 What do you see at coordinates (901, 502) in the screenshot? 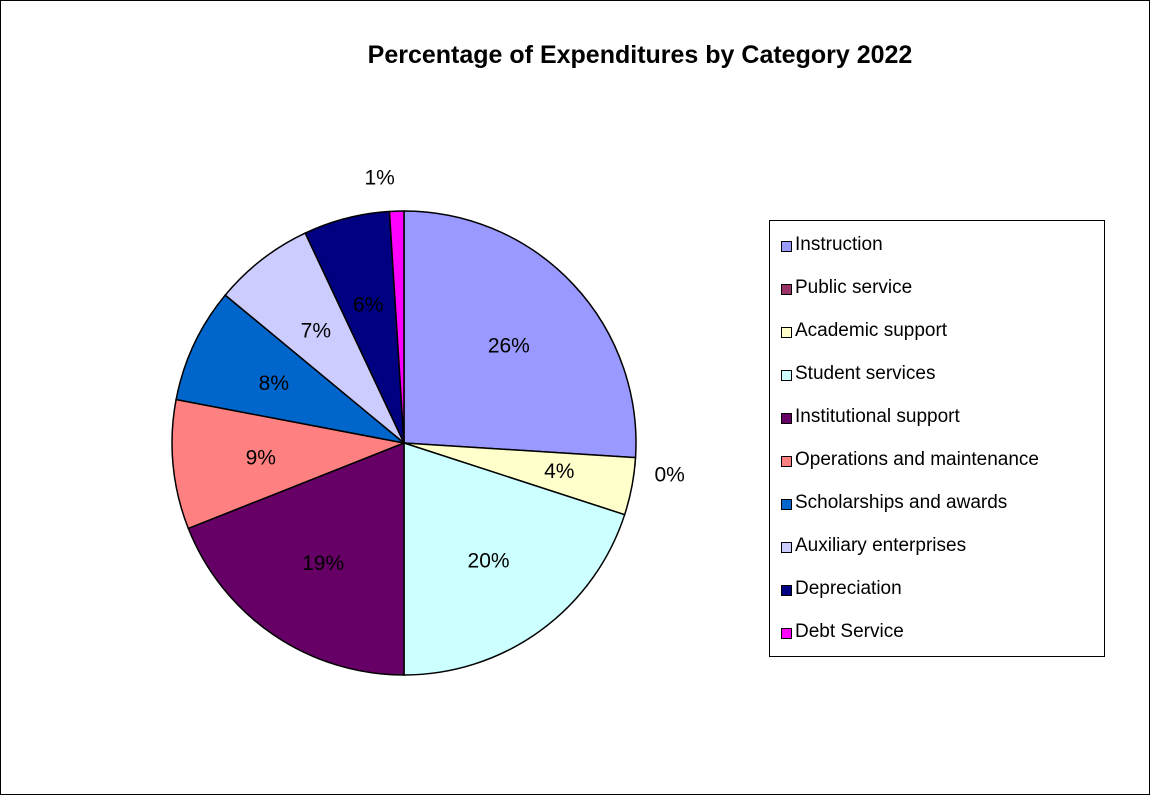
I see `legend-label: Scholarships and awards` at bounding box center [901, 502].